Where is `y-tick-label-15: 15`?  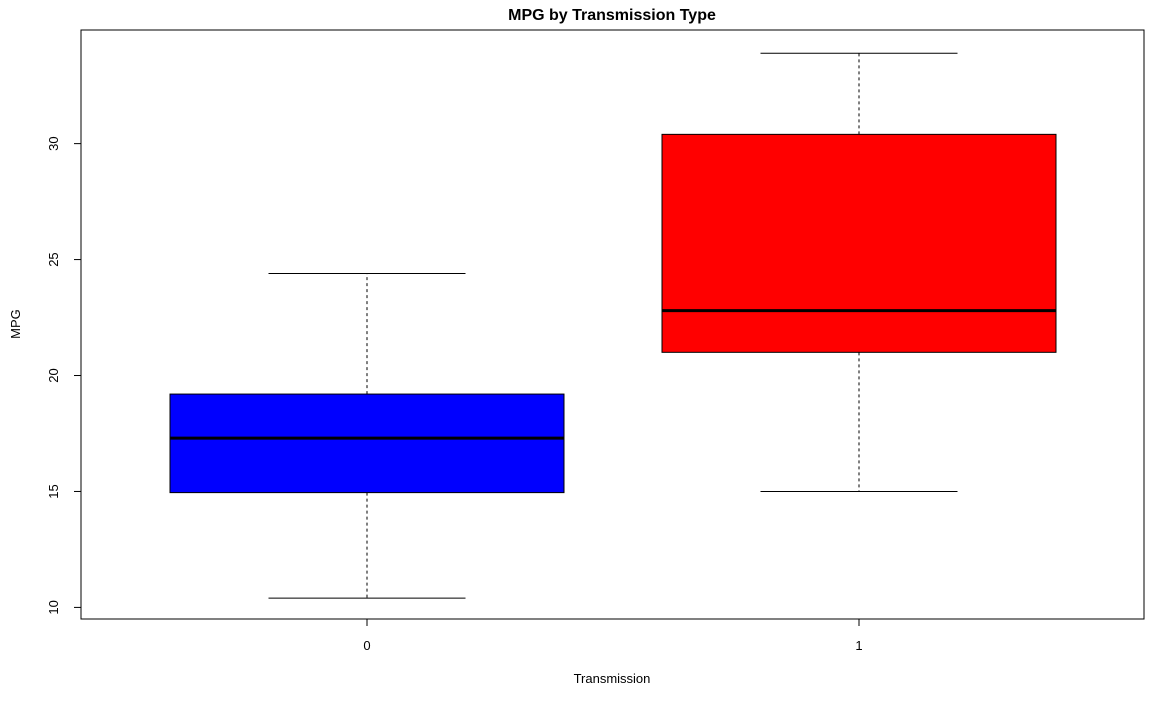
y-tick-label-15: 15 is located at coordinates (53, 491).